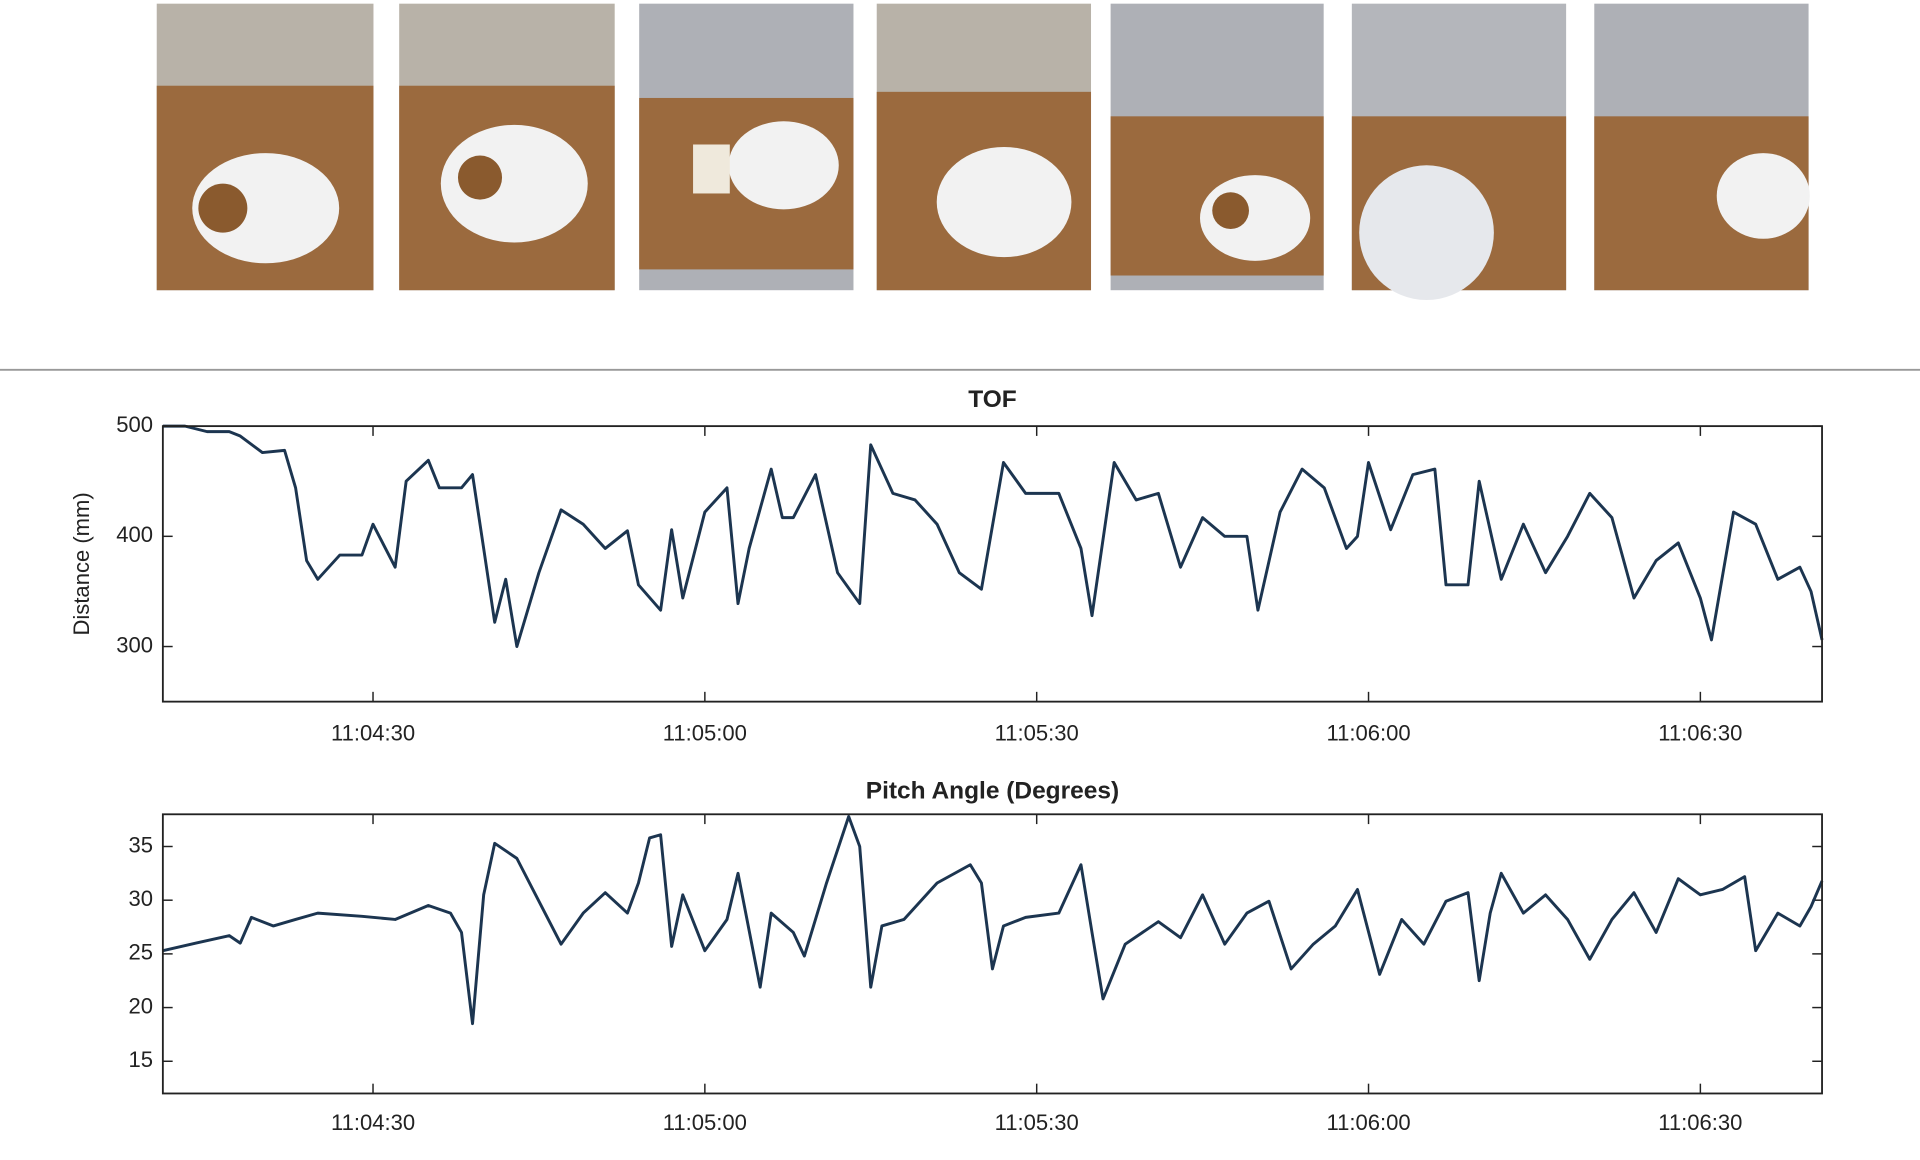 The height and width of the screenshot is (1160, 1920). Describe the element at coordinates (141, 1059) in the screenshot. I see `y-tick-label: 15` at that location.